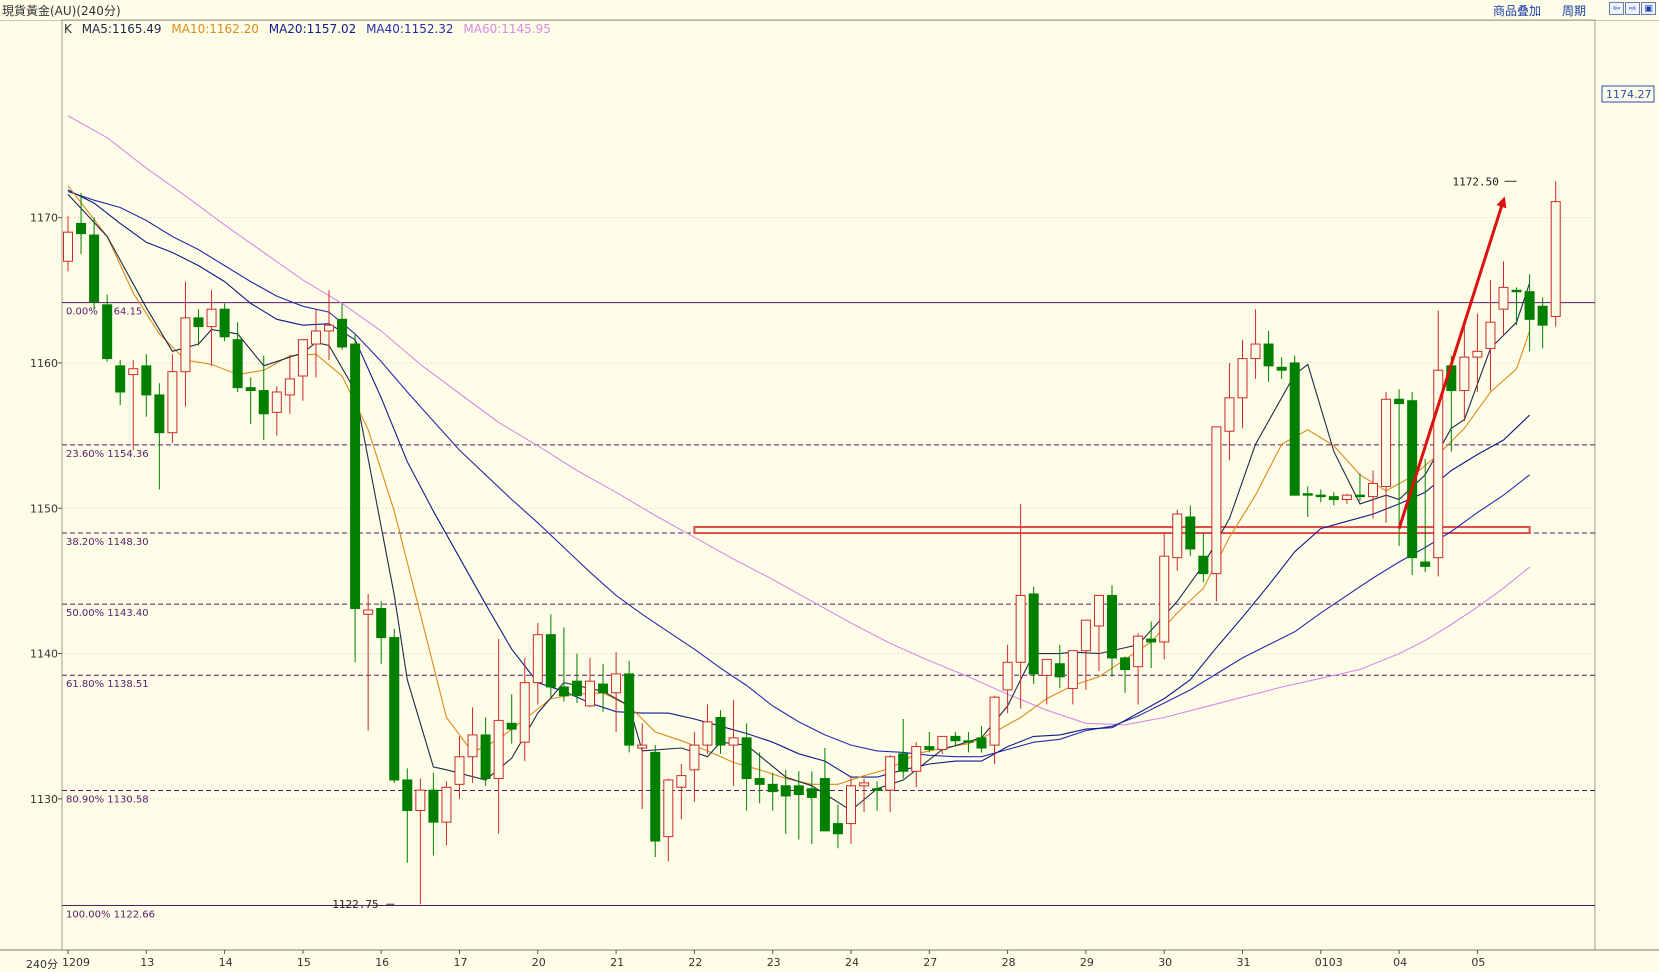  Describe the element at coordinates (1517, 11) in the screenshot. I see `overlay-button: 商品叠加` at that location.